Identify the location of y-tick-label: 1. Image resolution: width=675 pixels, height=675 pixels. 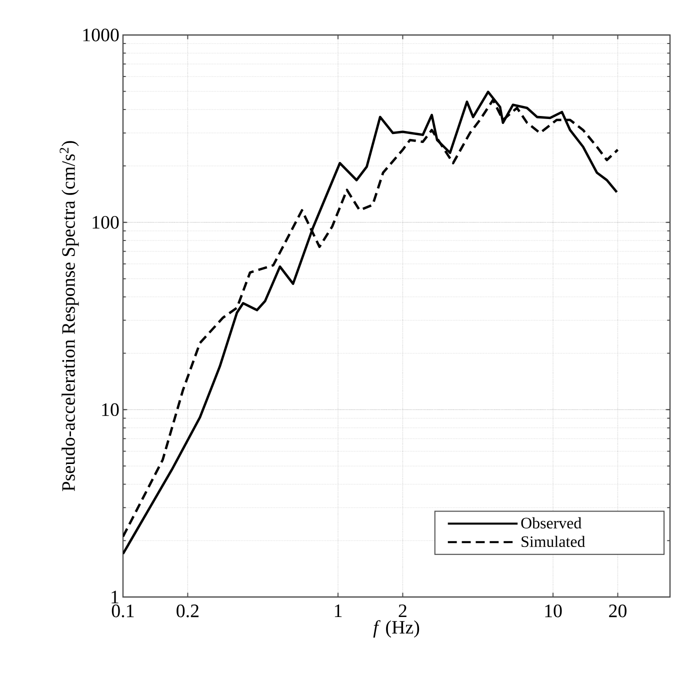
(115, 597).